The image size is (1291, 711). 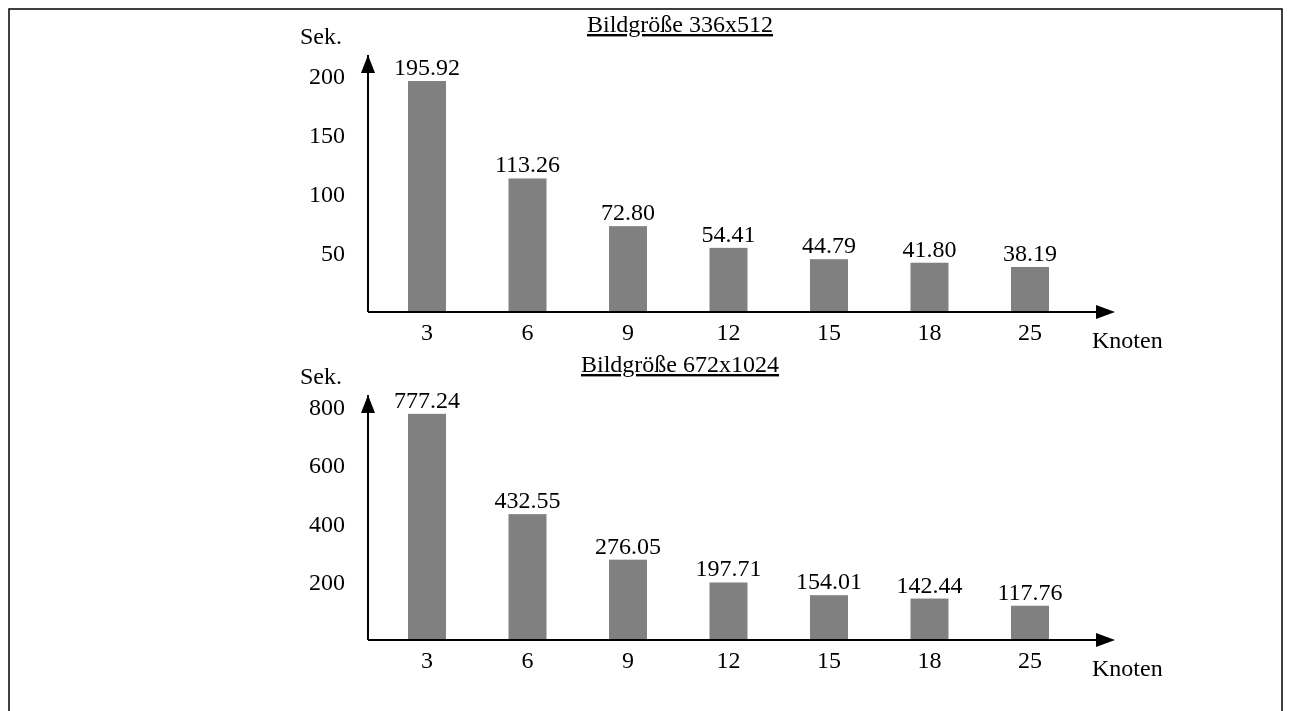 I want to click on y-tick-label: 600, so click(x=327, y=465).